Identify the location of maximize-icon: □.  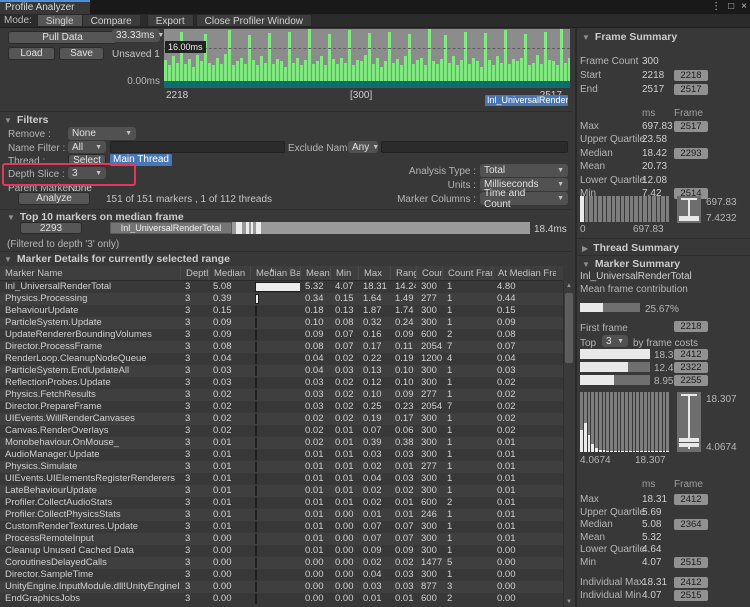
(731, 6).